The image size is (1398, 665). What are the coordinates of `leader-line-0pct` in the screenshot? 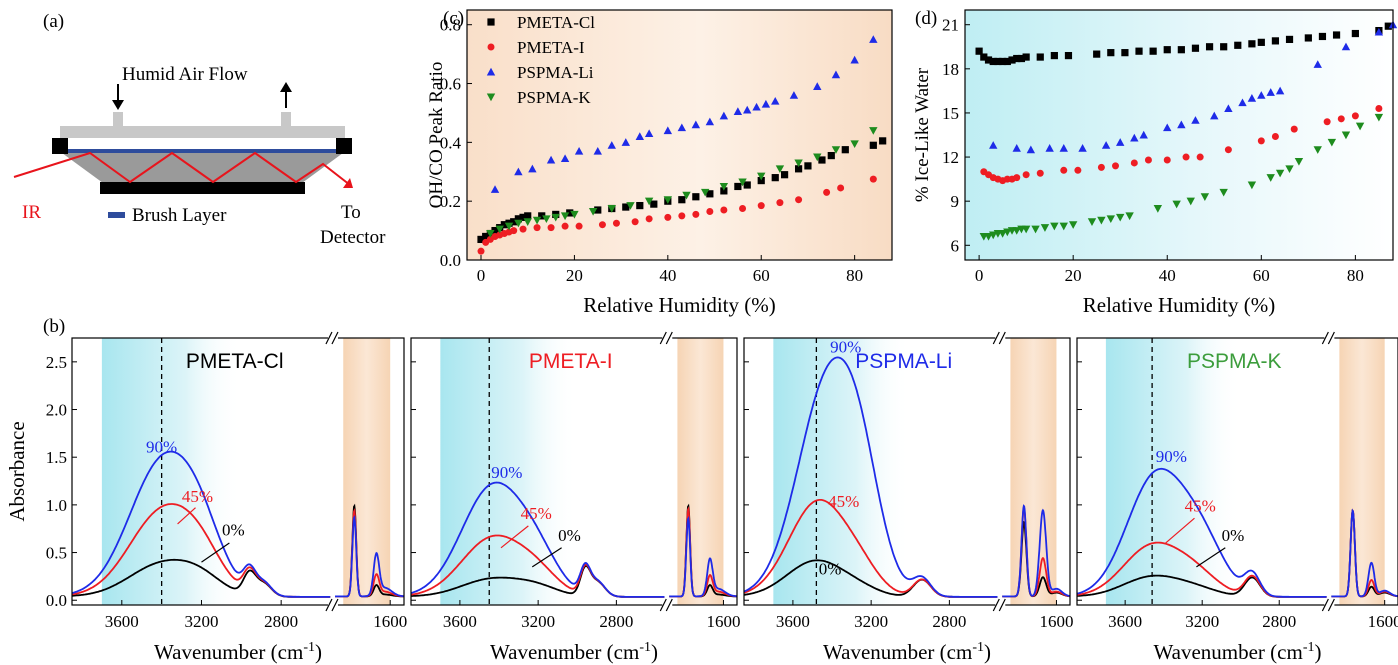 It's located at (215, 552).